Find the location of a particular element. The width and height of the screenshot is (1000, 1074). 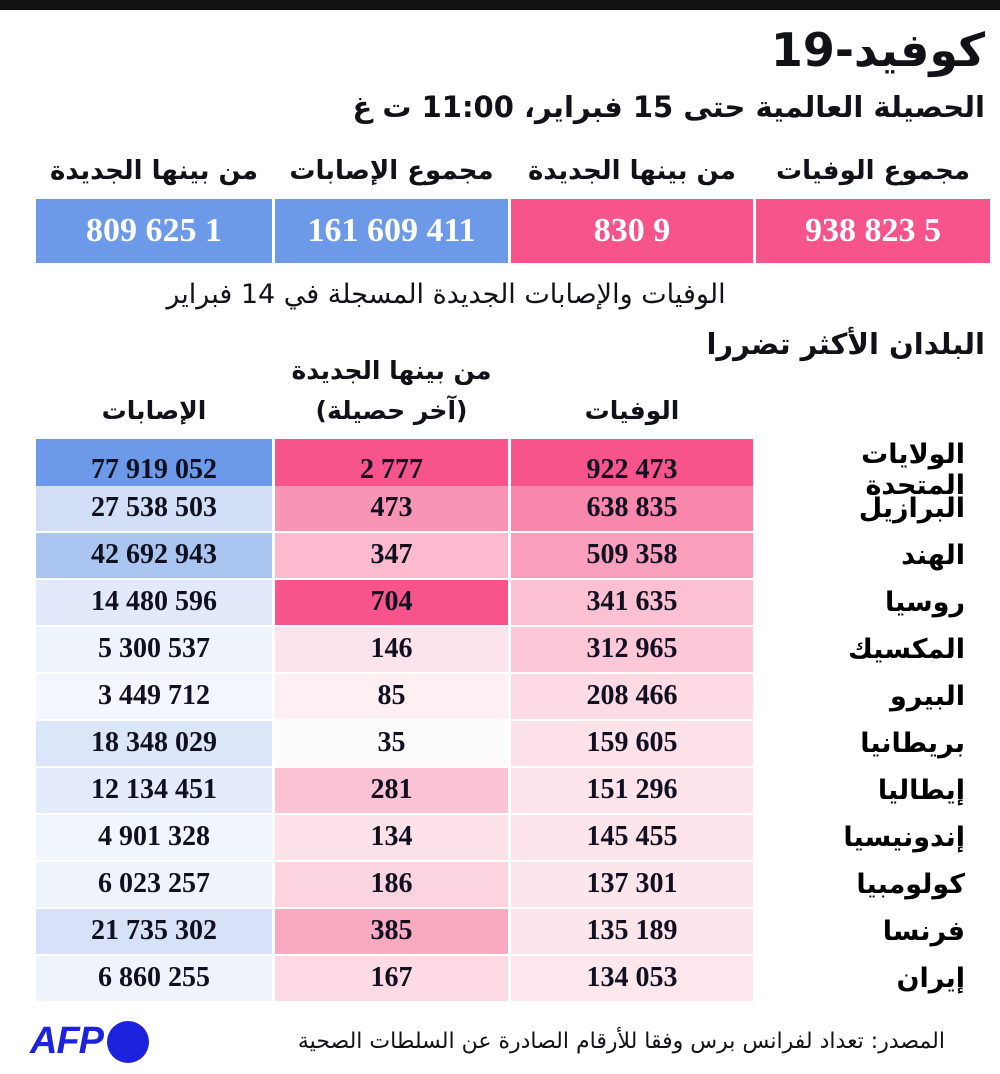

summary-value-row: 5 823 938 9 830 411 609 161 1 625 809 is located at coordinates (513, 230).